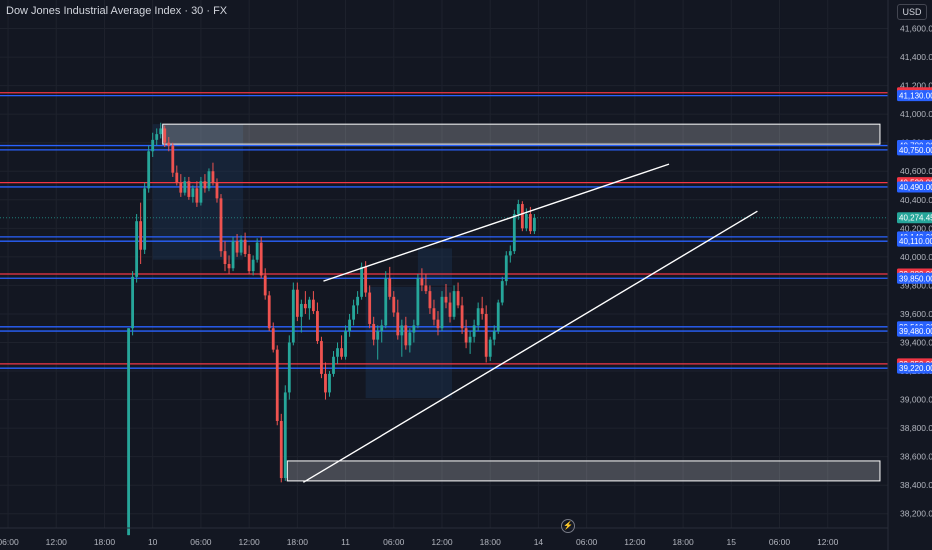  Describe the element at coordinates (916, 285) in the screenshot. I see `y-tick-label: 39,800.00` at that location.